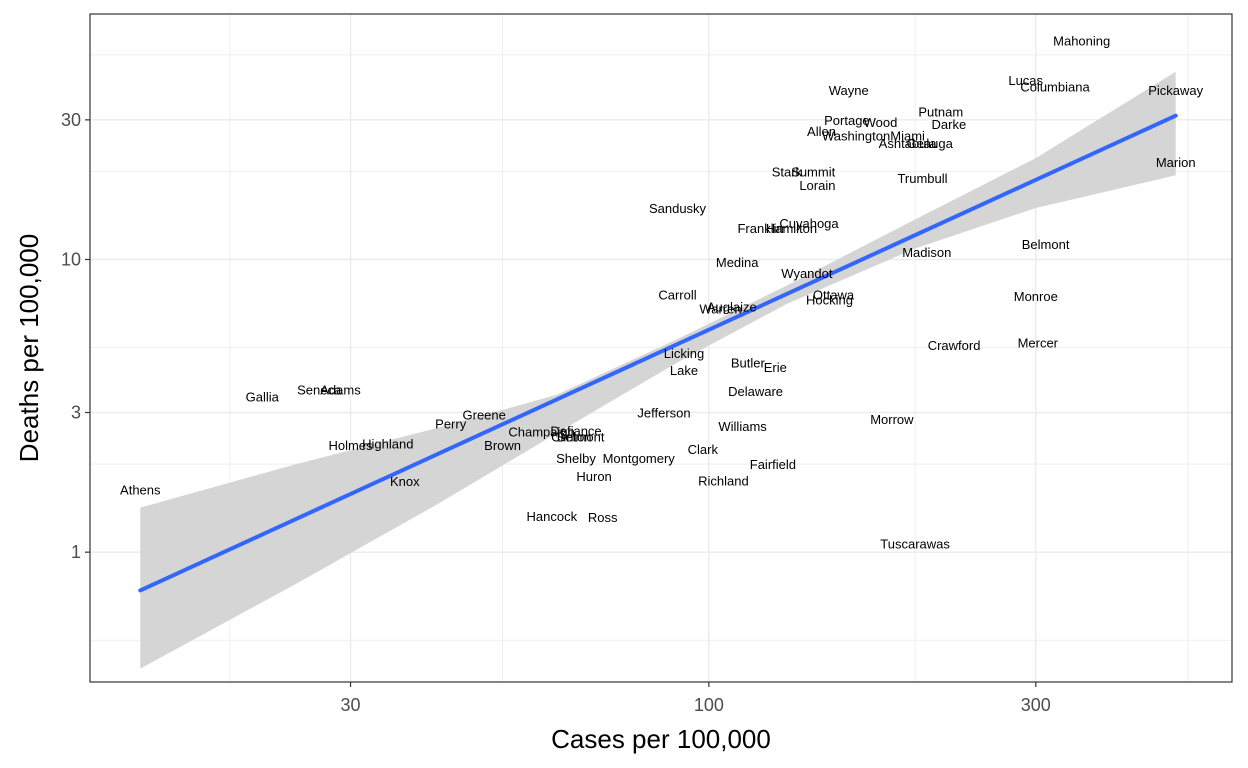 This screenshot has height=768, width=1248. I want to click on point-label: Carroll, so click(677, 294).